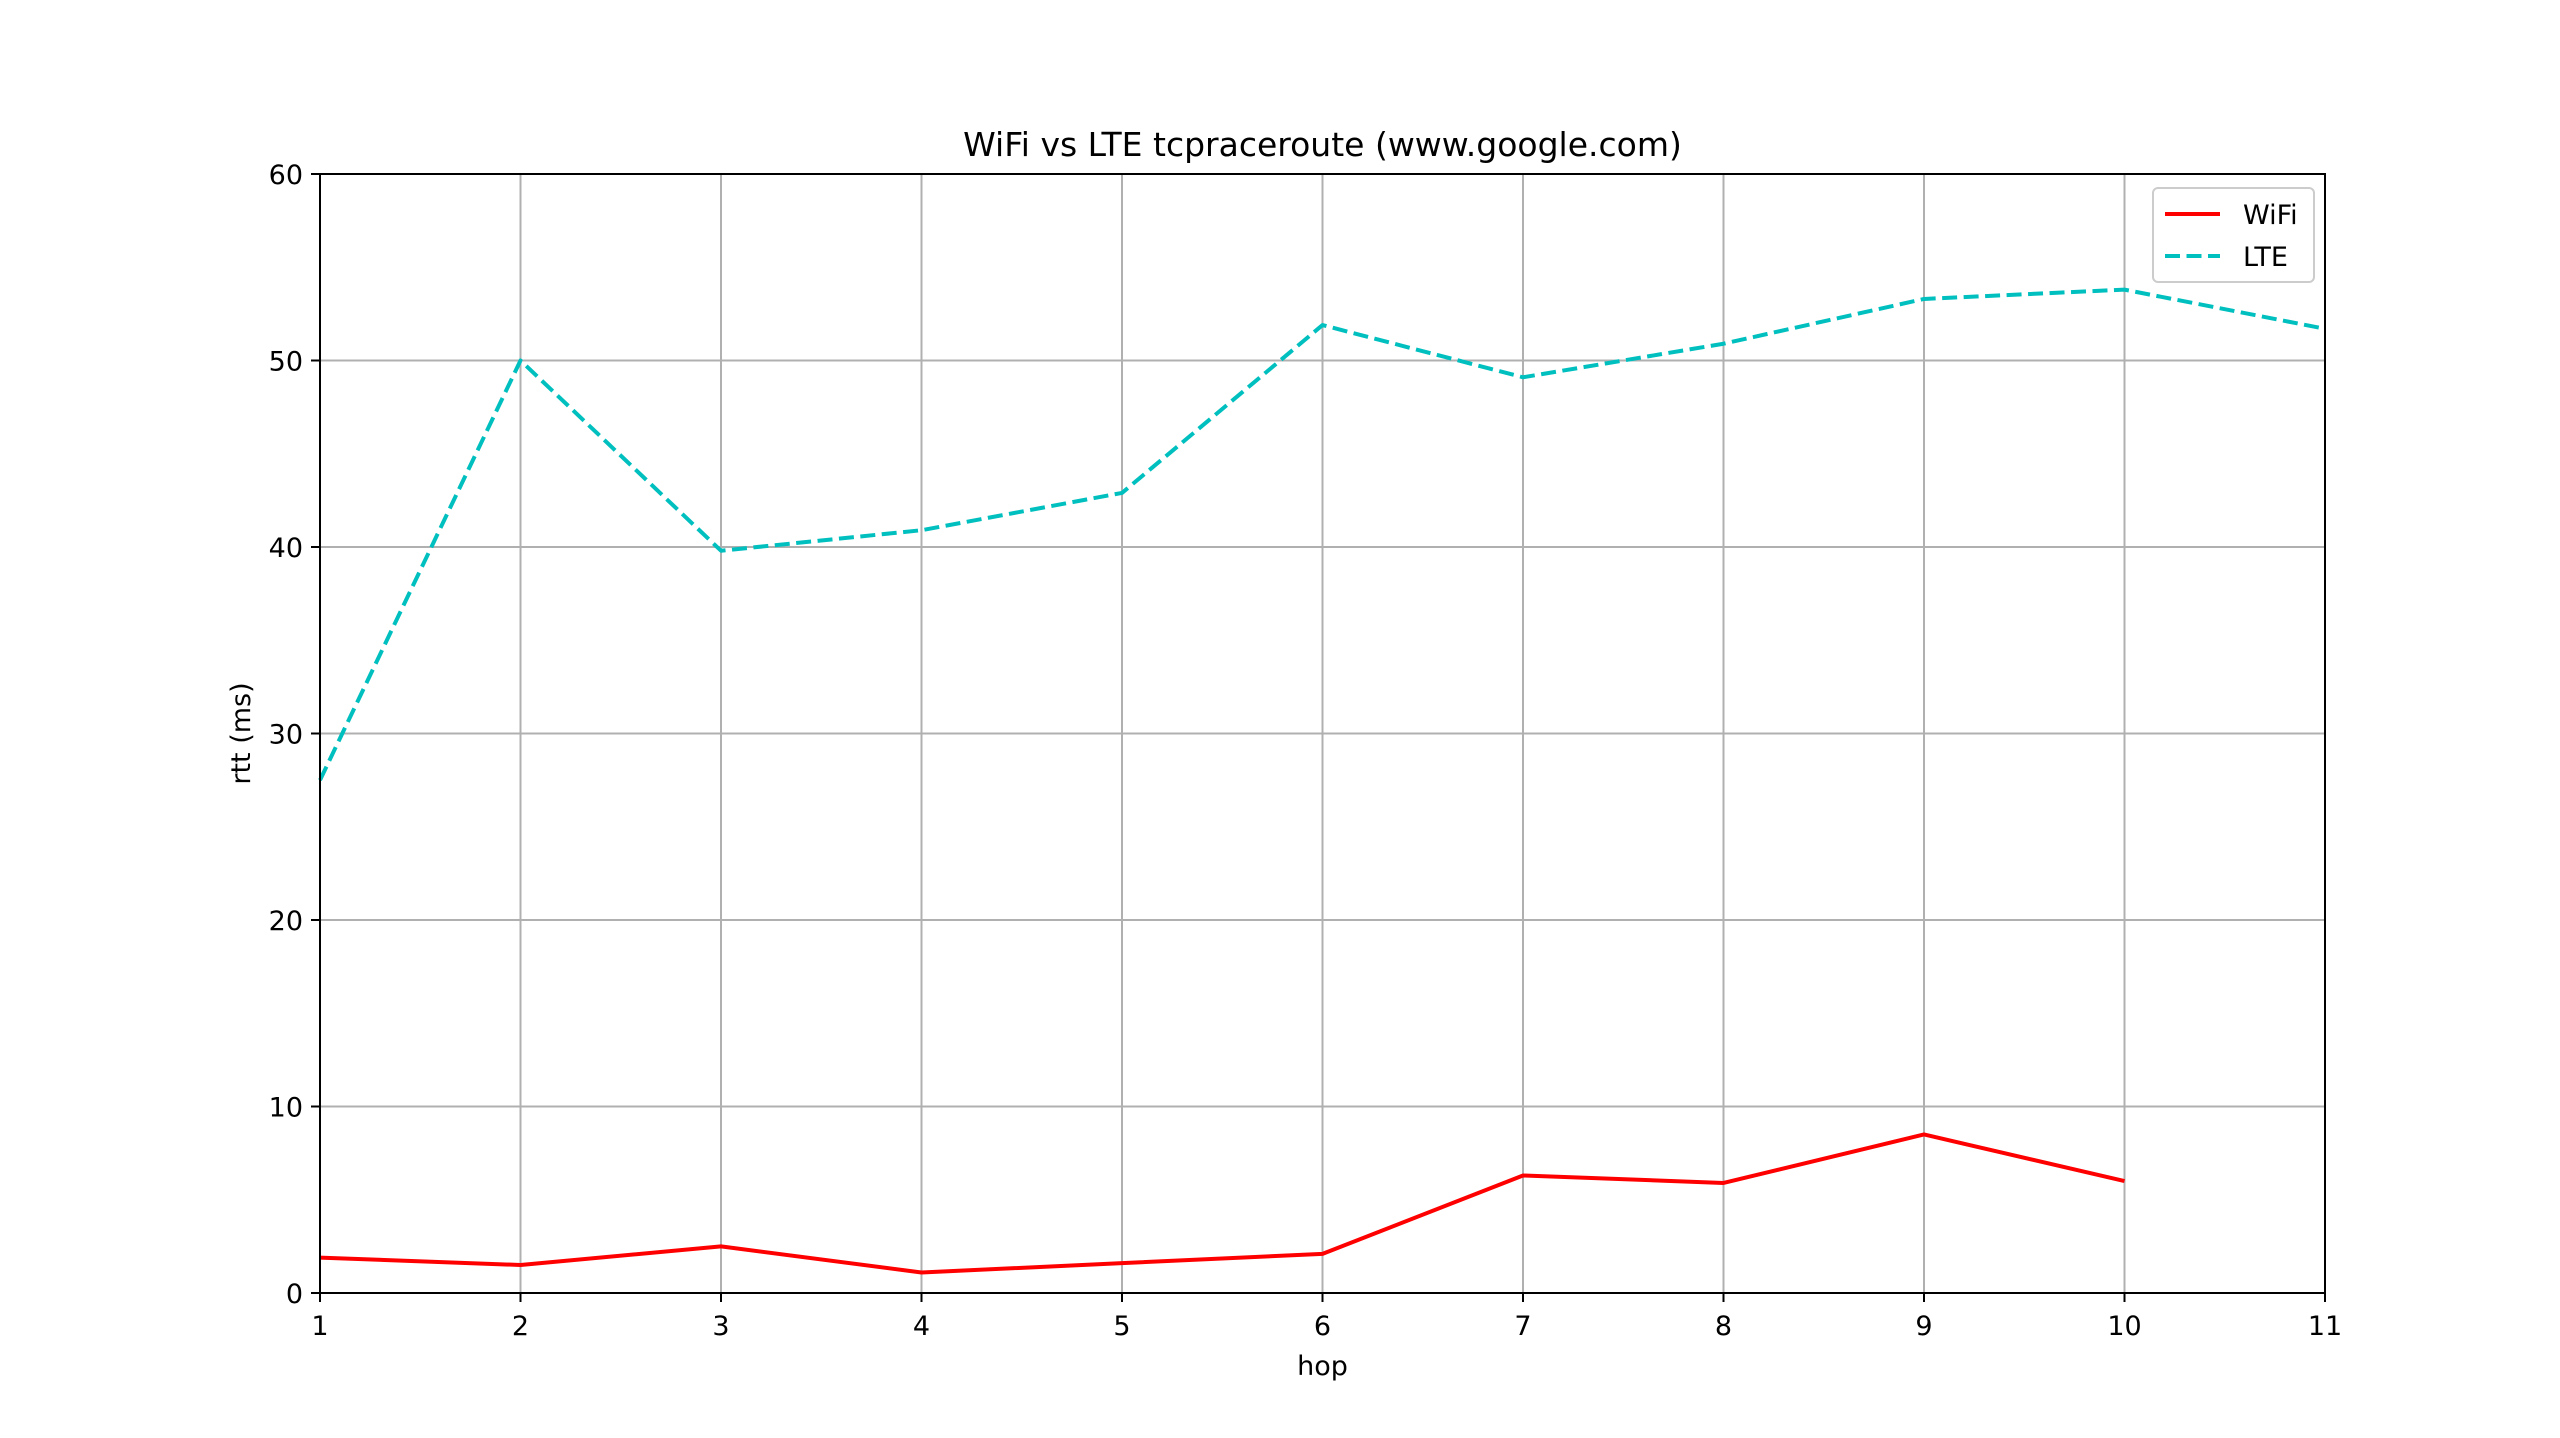 This screenshot has width=2560, height=1438. Describe the element at coordinates (2265, 257) in the screenshot. I see `legend-label-lte: LTE` at that location.